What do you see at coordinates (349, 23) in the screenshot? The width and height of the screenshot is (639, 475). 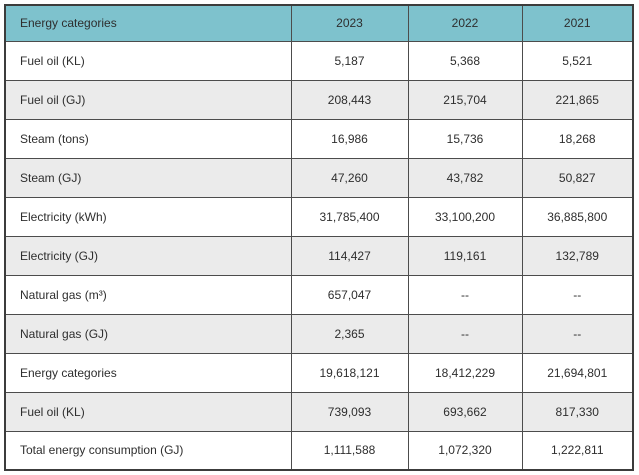 I see `header-cell-2023: 2023` at bounding box center [349, 23].